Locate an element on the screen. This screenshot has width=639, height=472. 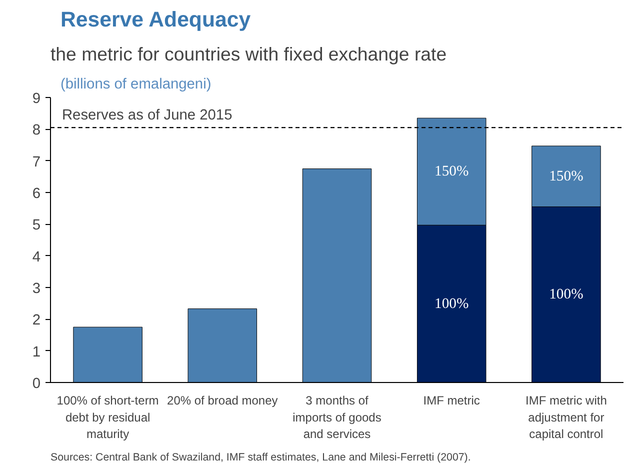
y-tick-label: 9 is located at coordinates (36, 99).